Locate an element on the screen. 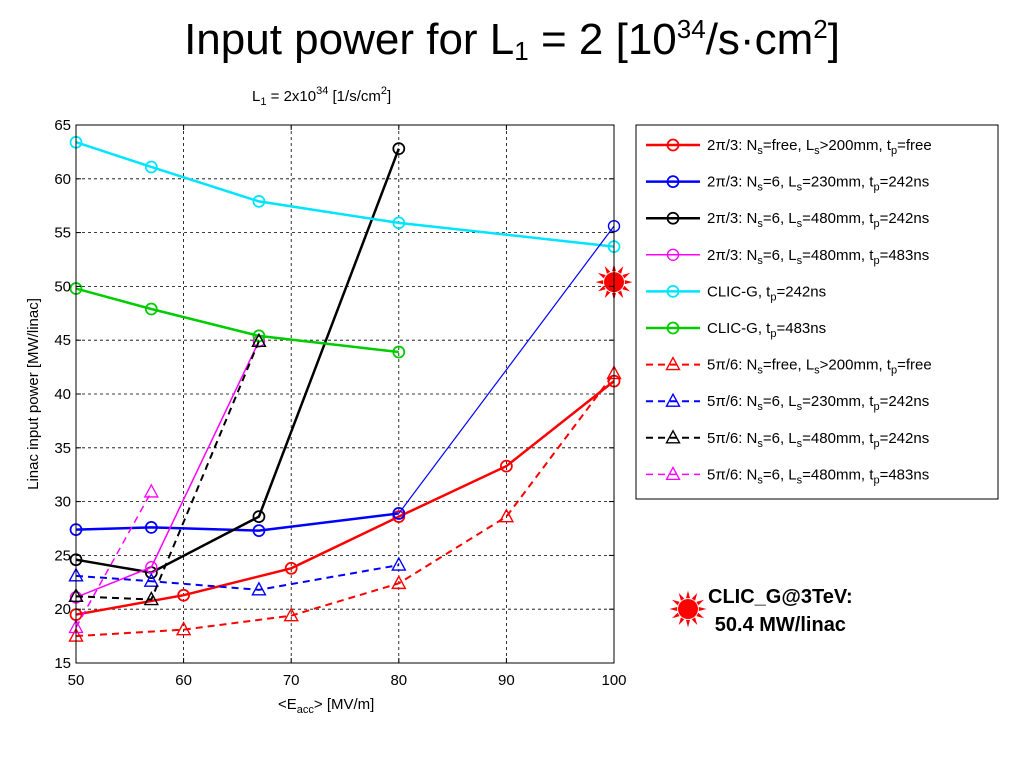 Image resolution: width=1024 pixels, height=768 pixels. legend-label: 5π/6: Ns=free, Ls>200mm, tp=free is located at coordinates (819, 367).